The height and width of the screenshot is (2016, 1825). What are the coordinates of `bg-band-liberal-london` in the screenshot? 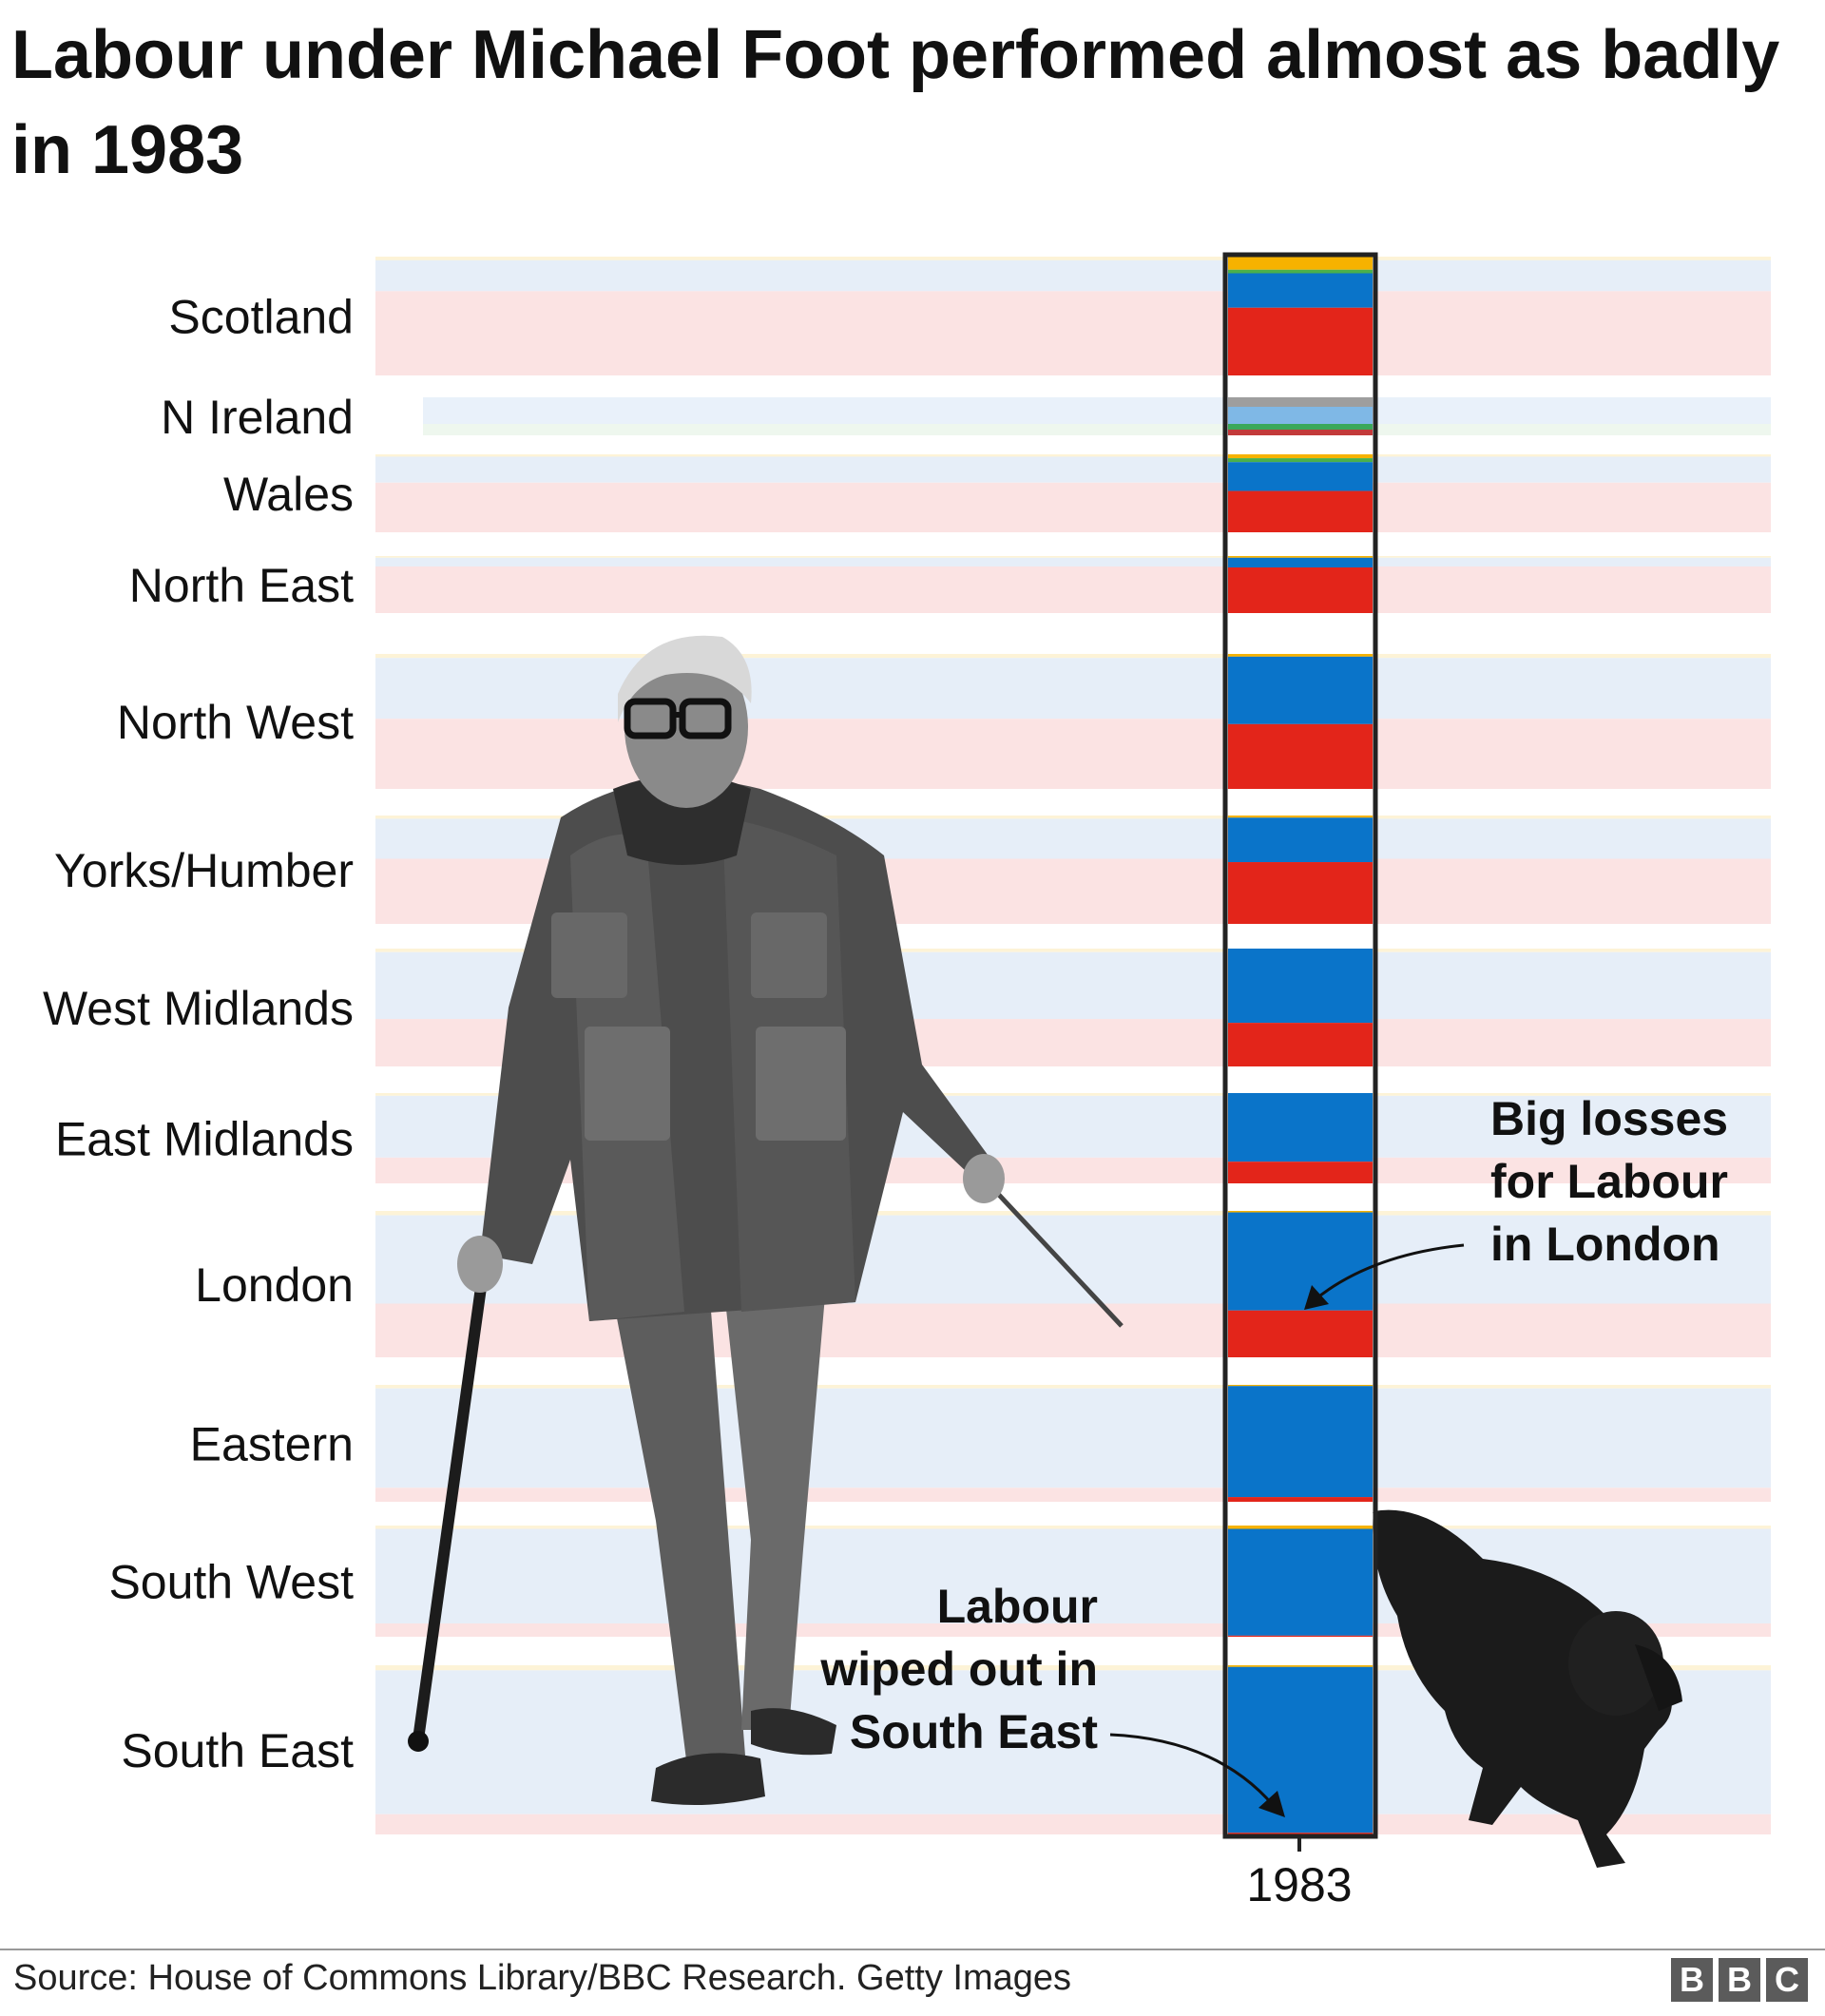 It's located at (1073, 1213).